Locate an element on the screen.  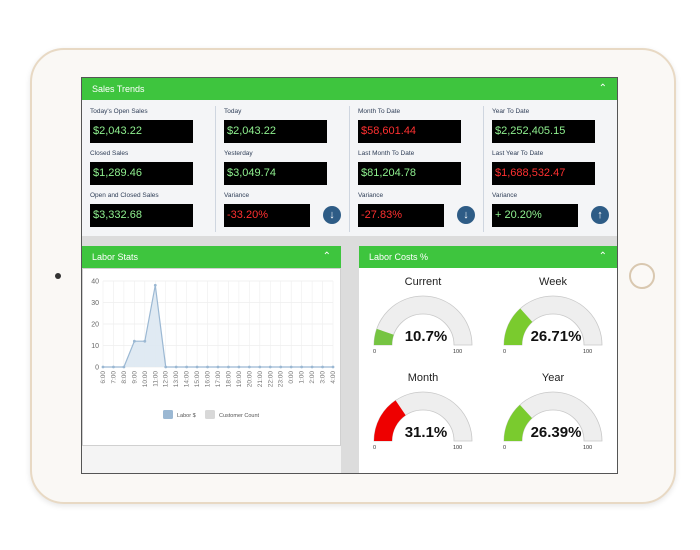
gauge-title: Month is located at coordinates (423, 378).